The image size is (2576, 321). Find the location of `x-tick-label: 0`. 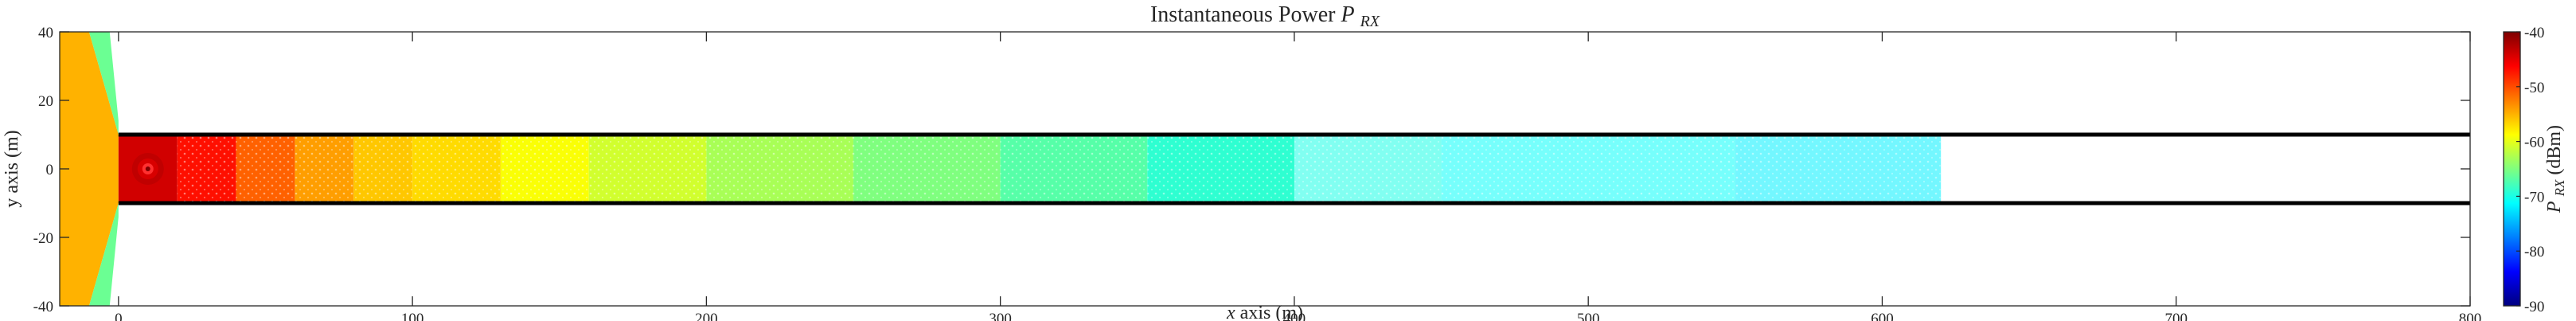

x-tick-label: 0 is located at coordinates (119, 316).